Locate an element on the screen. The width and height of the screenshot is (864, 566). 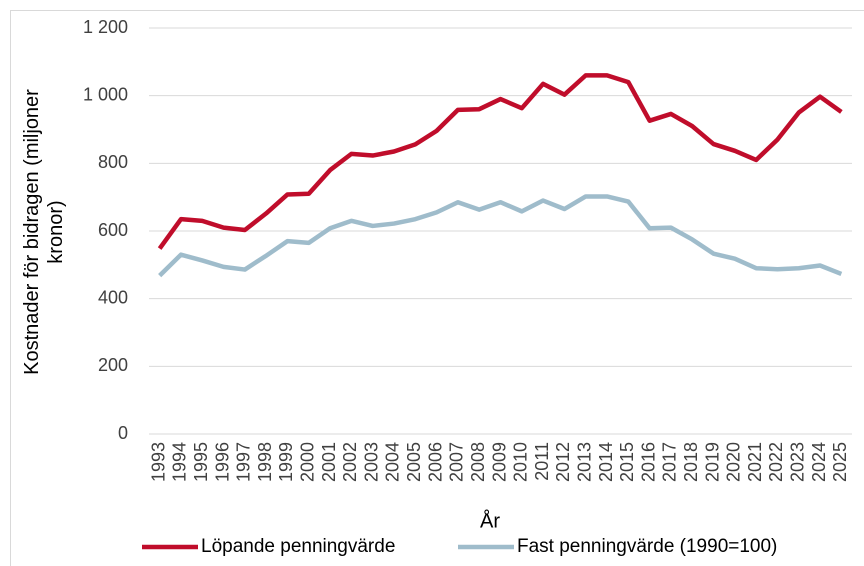
x-tick-label: 2012 is located at coordinates (563, 462).